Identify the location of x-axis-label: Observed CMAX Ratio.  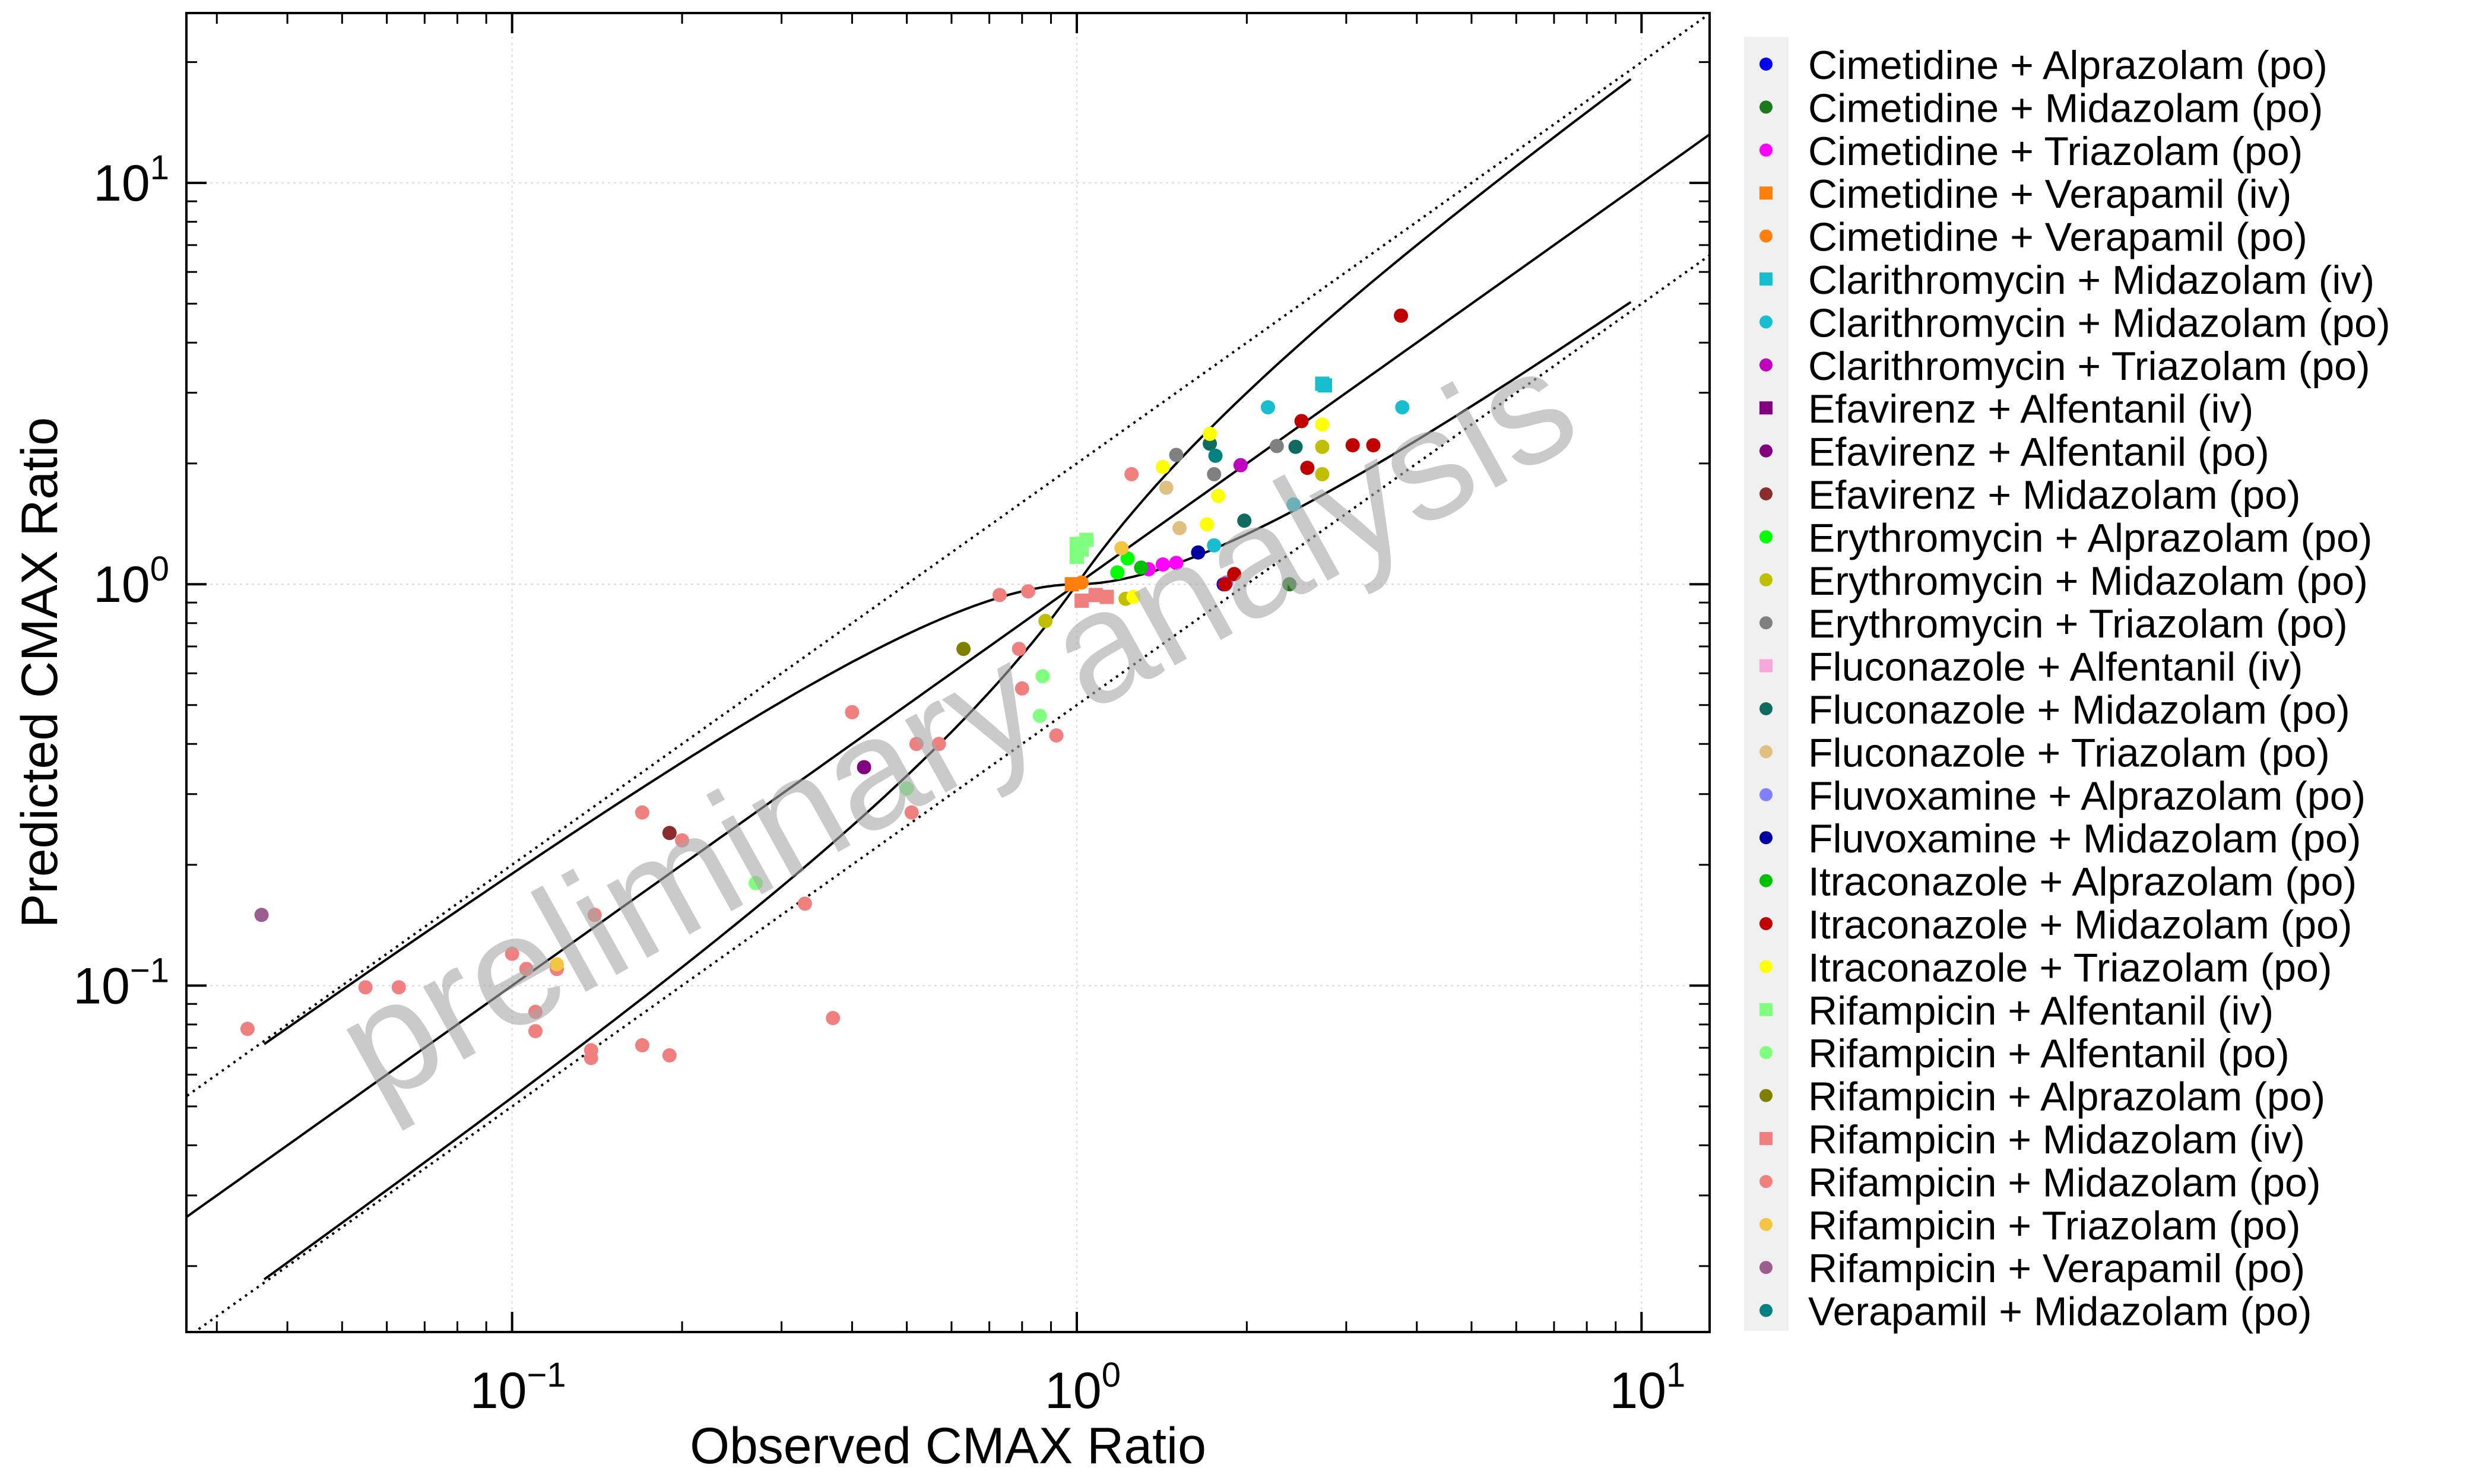
(948, 1447).